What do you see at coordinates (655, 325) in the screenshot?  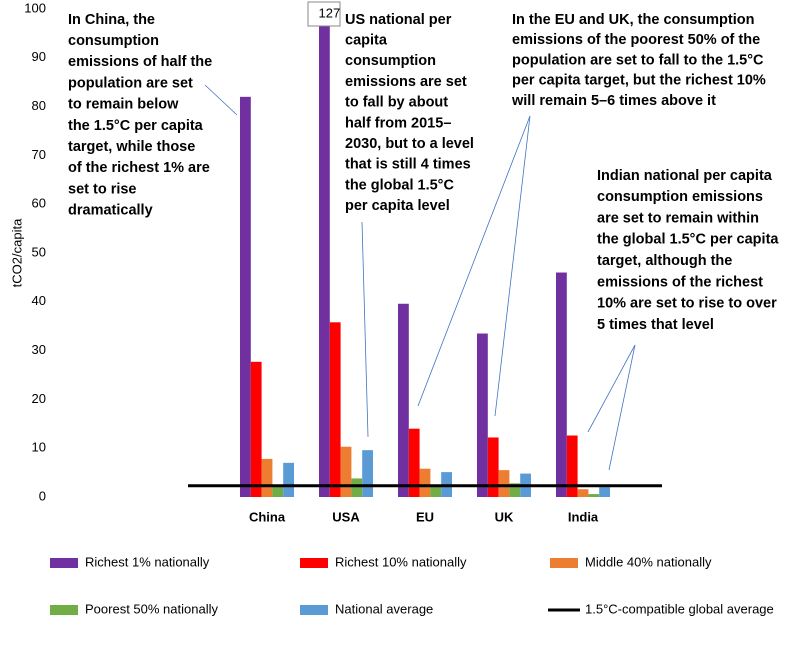 I see `annotation-line: 5 times that level` at bounding box center [655, 325].